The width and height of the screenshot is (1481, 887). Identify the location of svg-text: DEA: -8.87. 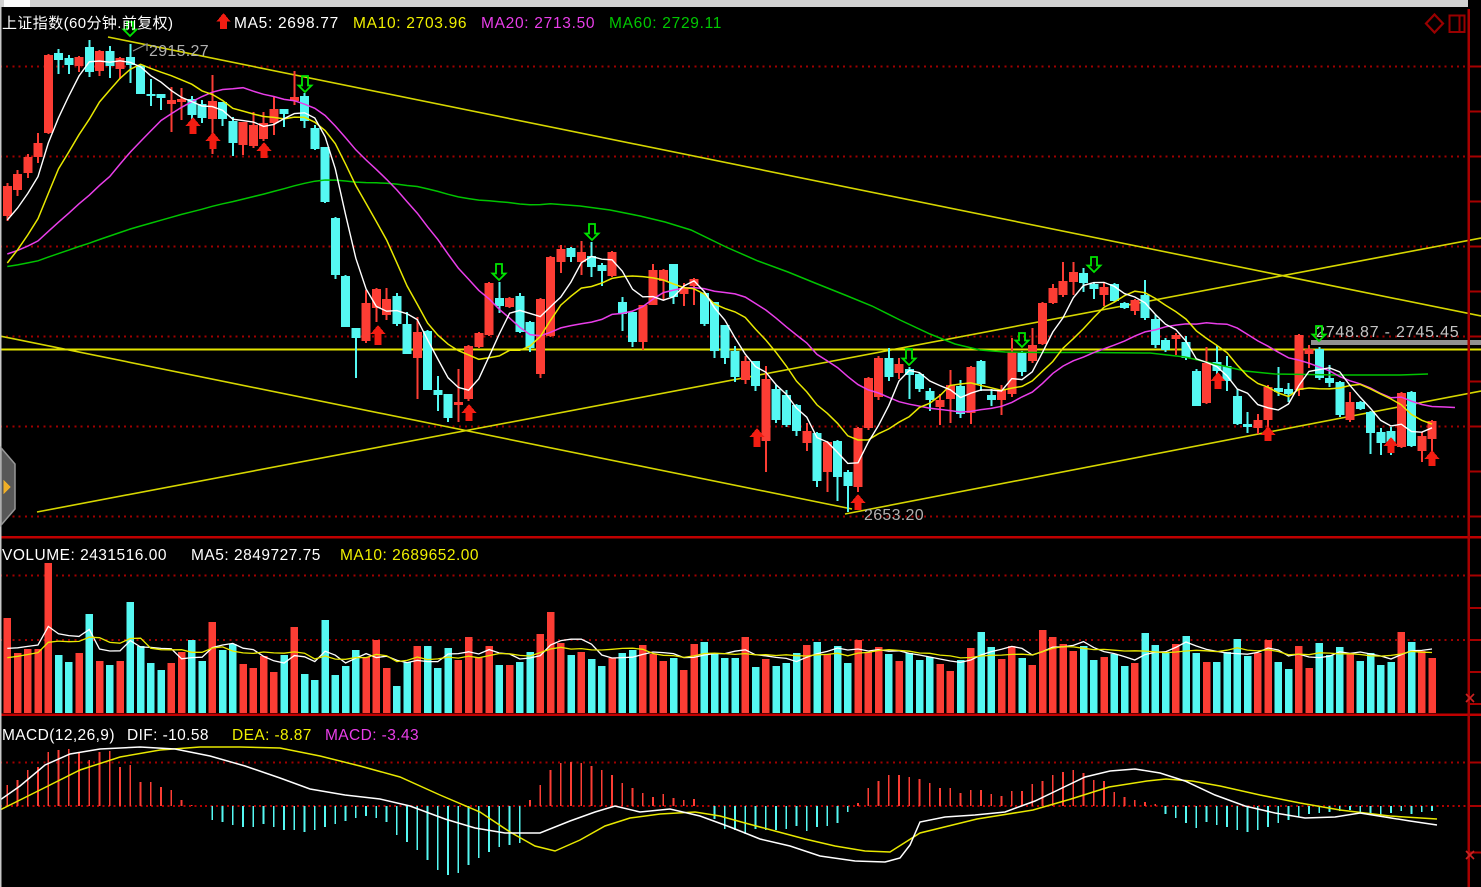
(272, 735).